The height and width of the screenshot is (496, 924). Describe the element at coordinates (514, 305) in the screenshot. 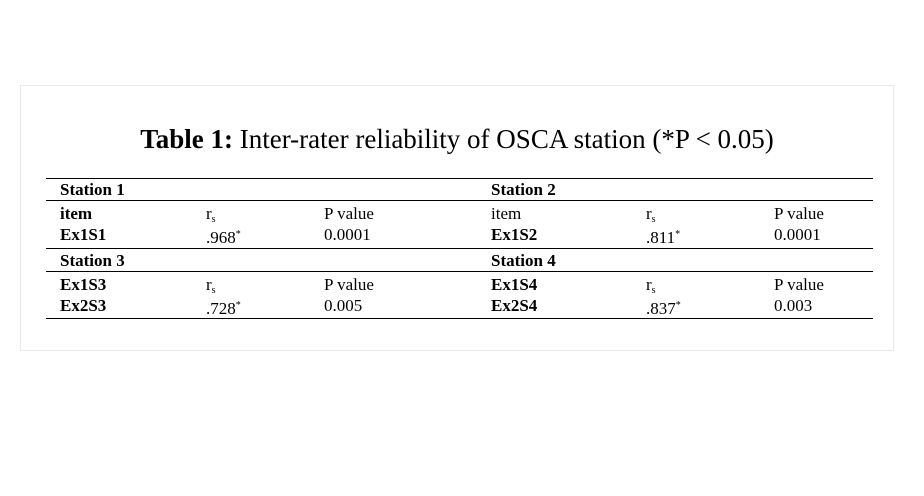

I see `table-row-item: Ex2S4` at that location.